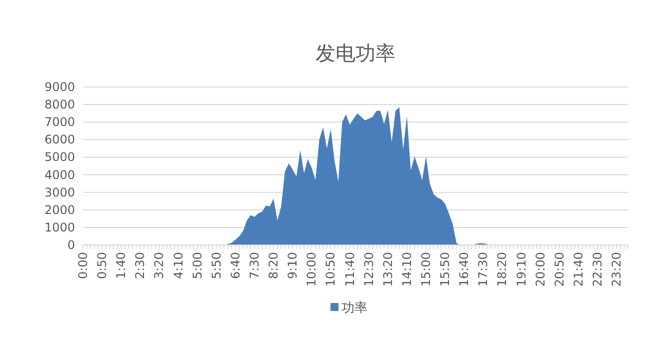 This screenshot has width=666, height=338. What do you see at coordinates (83, 265) in the screenshot?
I see `x-tick-label: 0:00` at bounding box center [83, 265].